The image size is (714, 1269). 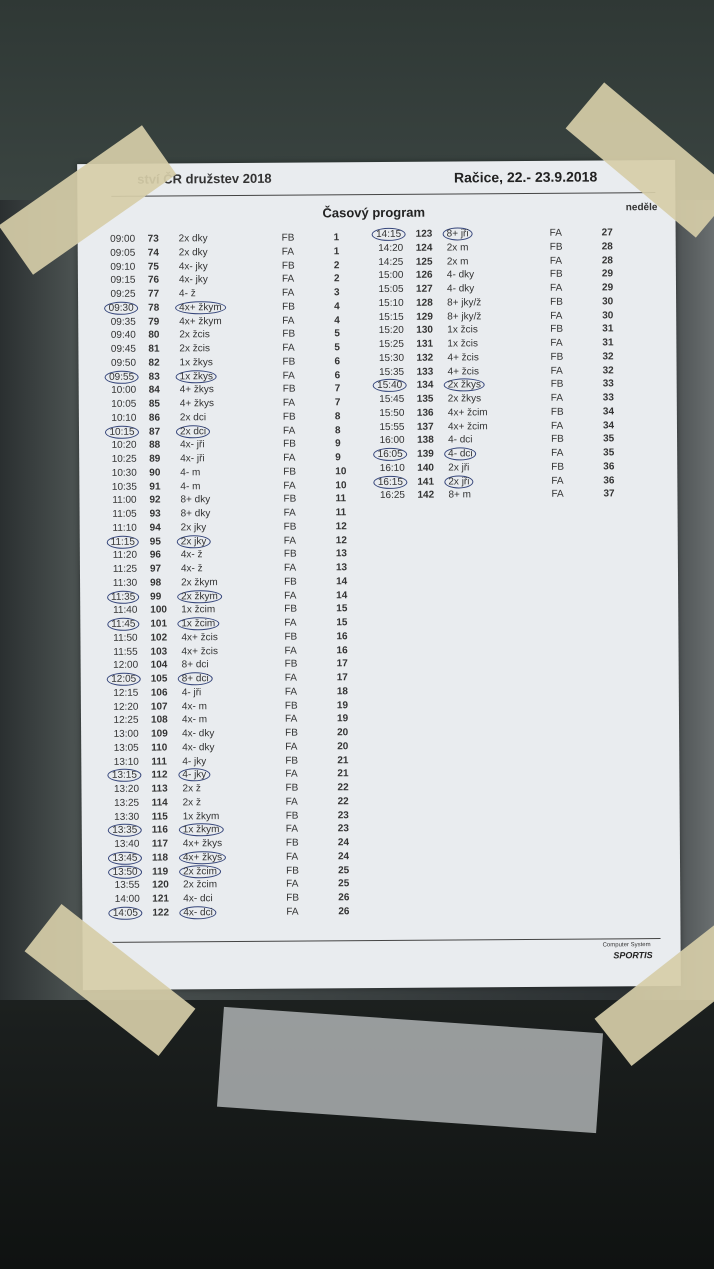 I want to click on race-time: 15:00, so click(x=391, y=276).